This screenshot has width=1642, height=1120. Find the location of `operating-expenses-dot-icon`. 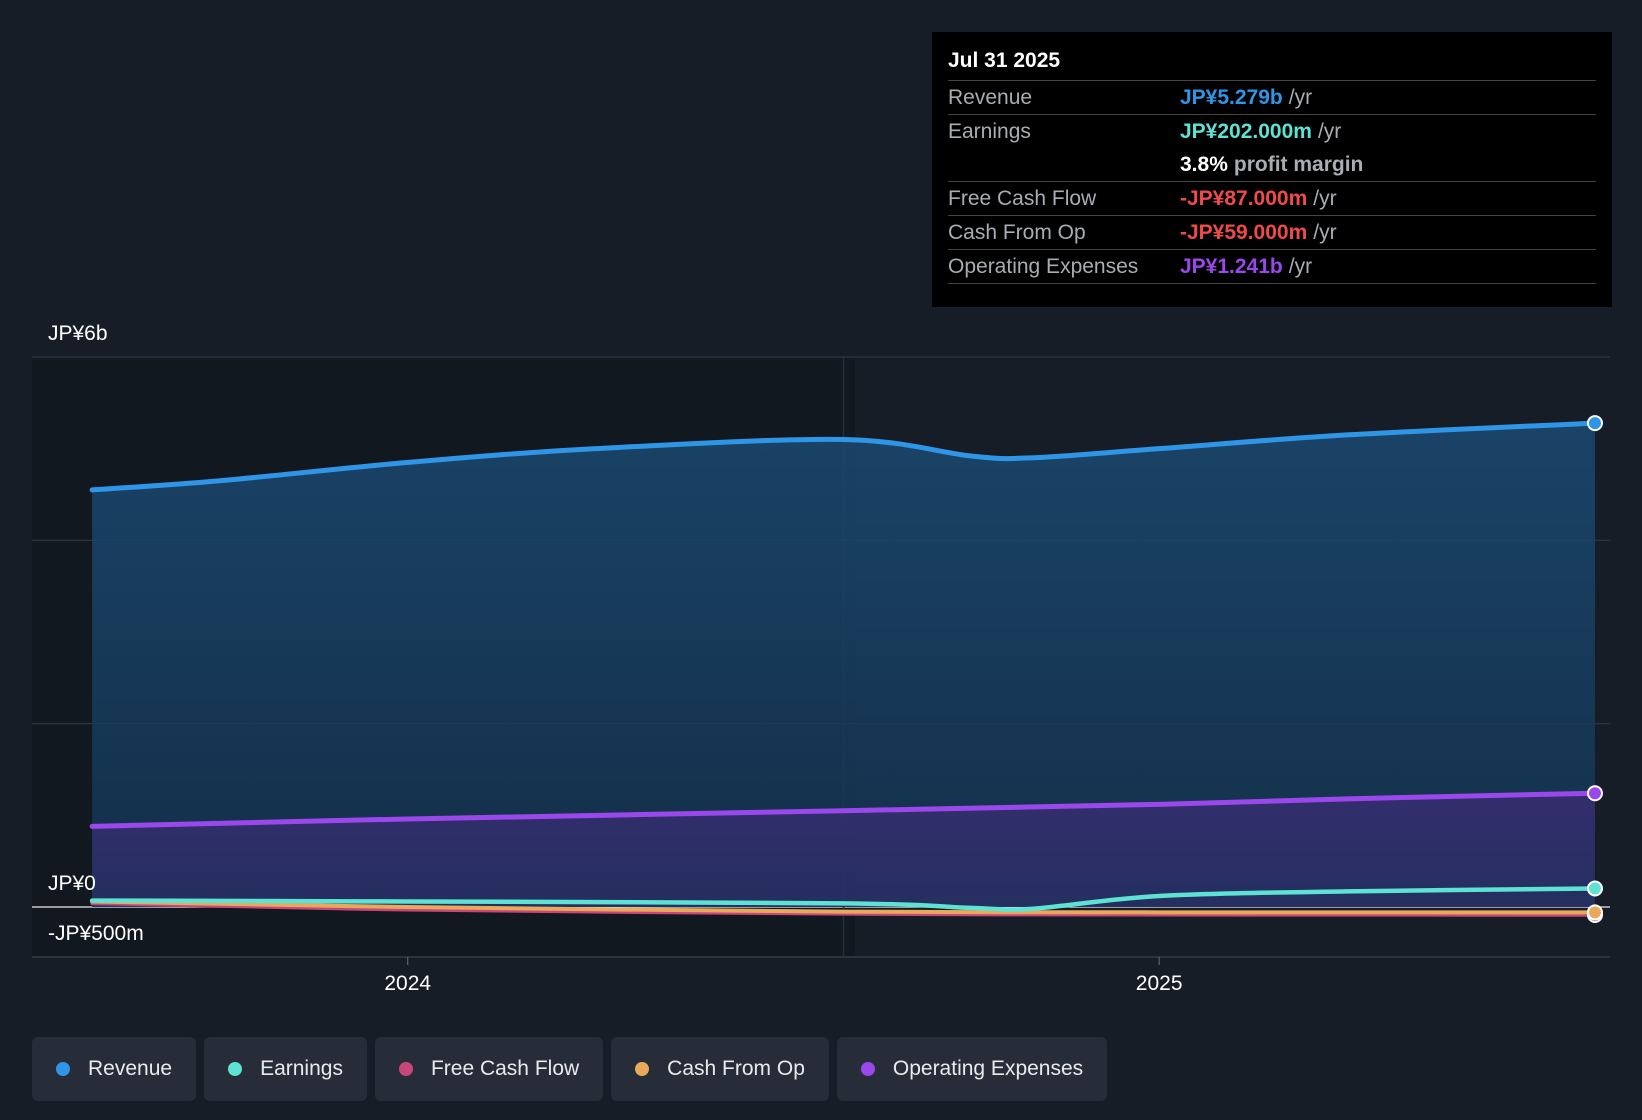

operating-expenses-dot-icon is located at coordinates (867, 1069).